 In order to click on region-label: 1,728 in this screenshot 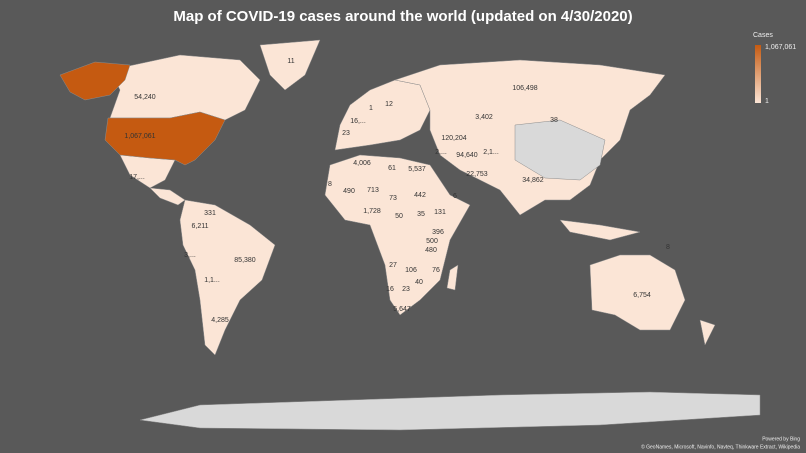, I will do `click(372, 211)`.